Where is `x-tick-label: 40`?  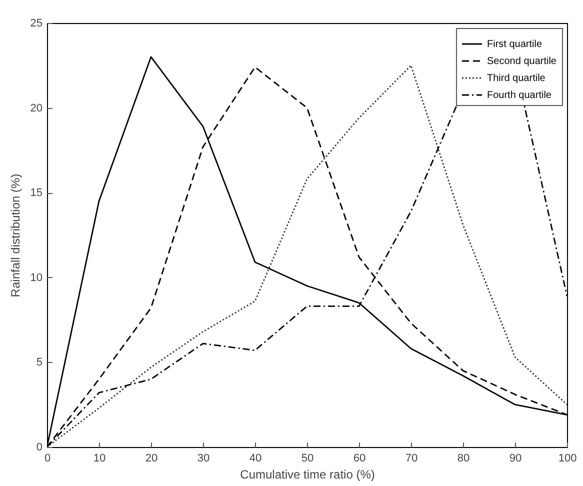 x-tick-label: 40 is located at coordinates (255, 458).